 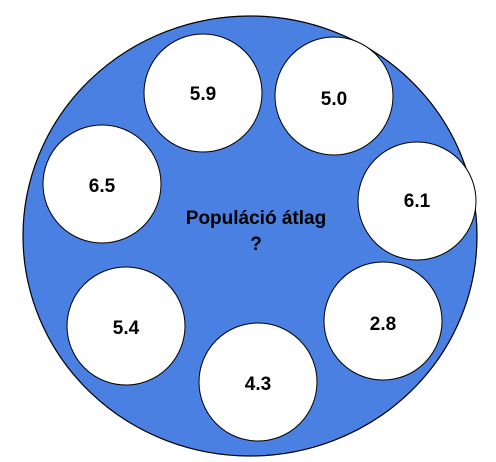 What do you see at coordinates (383, 324) in the screenshot?
I see `sample-value: 2.8` at bounding box center [383, 324].